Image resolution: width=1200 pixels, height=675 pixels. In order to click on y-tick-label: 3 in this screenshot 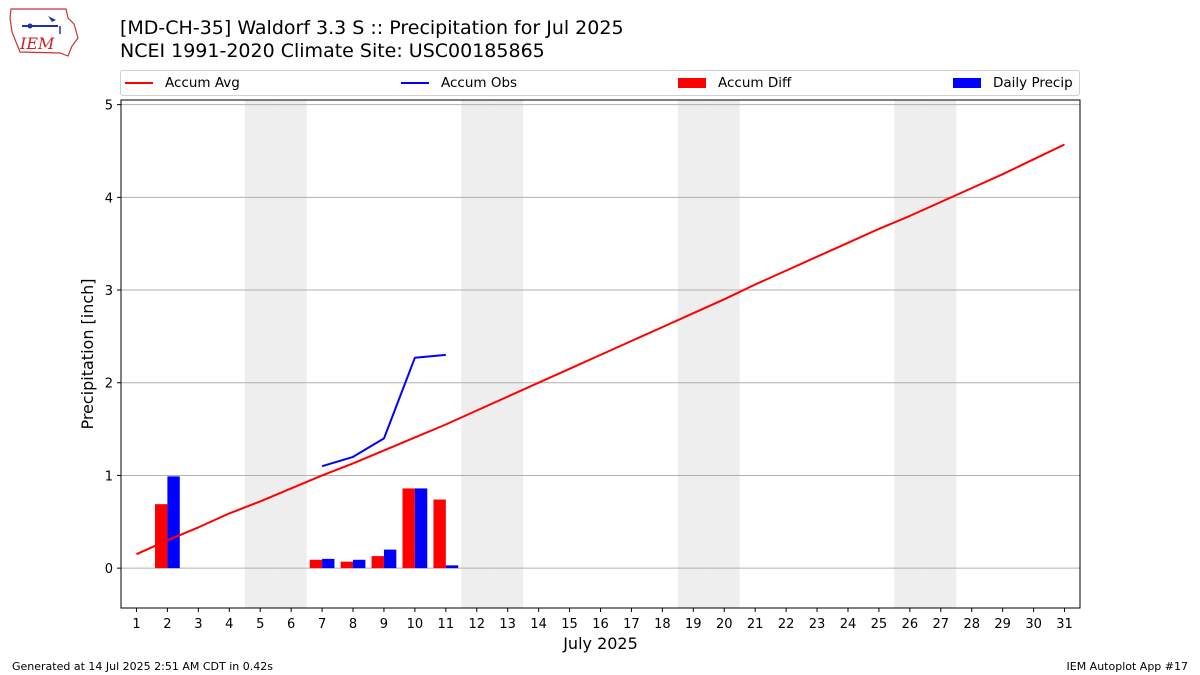, I will do `click(109, 291)`.